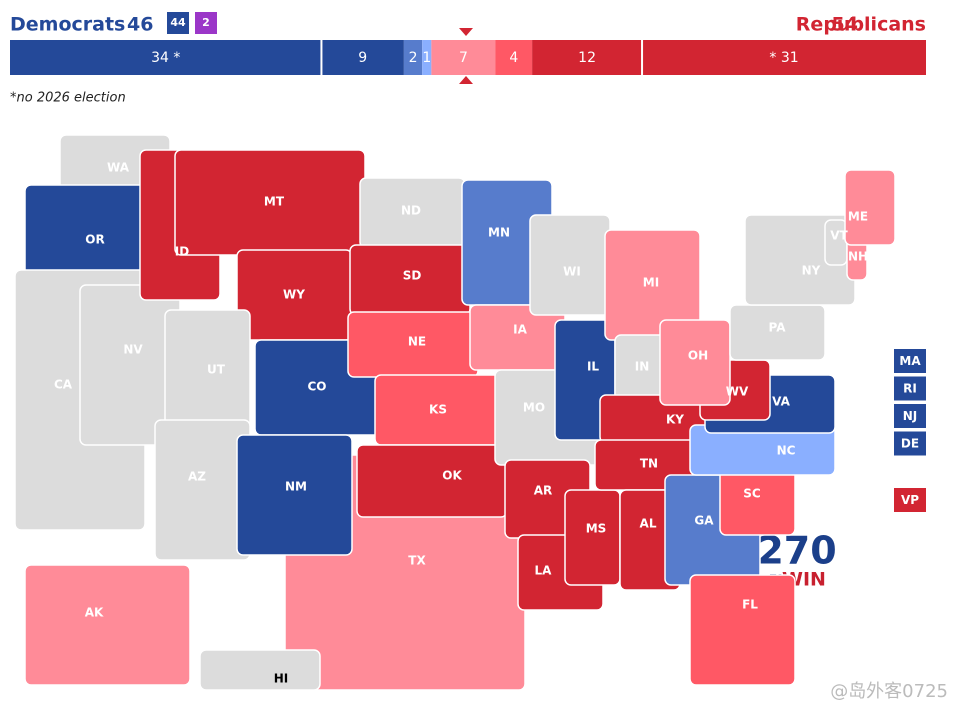  Describe the element at coordinates (438, 410) in the screenshot. I see `state-label: KS` at that location.